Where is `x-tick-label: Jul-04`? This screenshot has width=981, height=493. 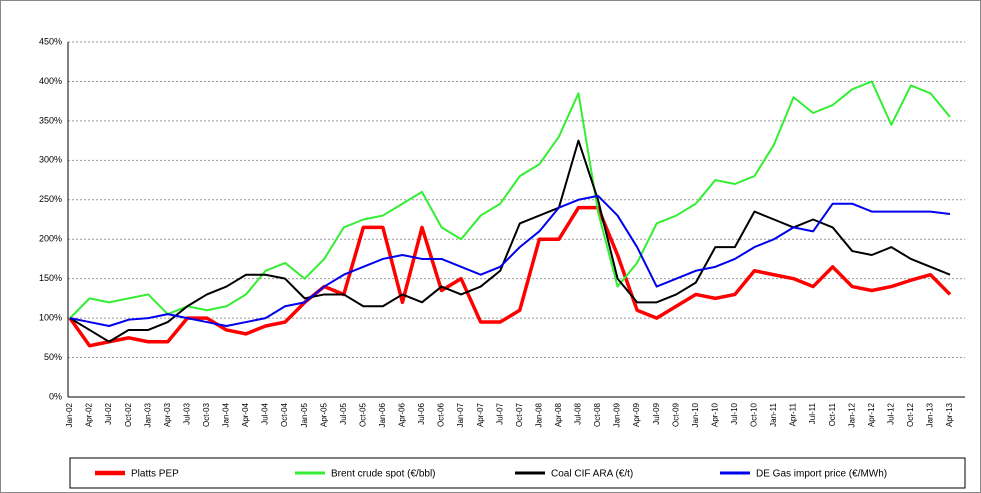 x-tick-label: Jul-04 is located at coordinates (265, 413).